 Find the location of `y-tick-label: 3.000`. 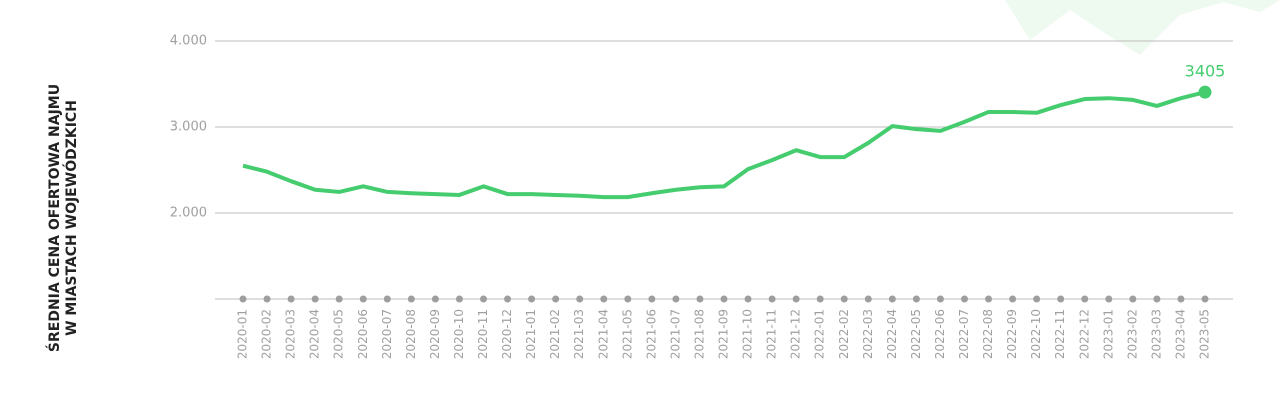

y-tick-label: 3.000 is located at coordinates (188, 127).